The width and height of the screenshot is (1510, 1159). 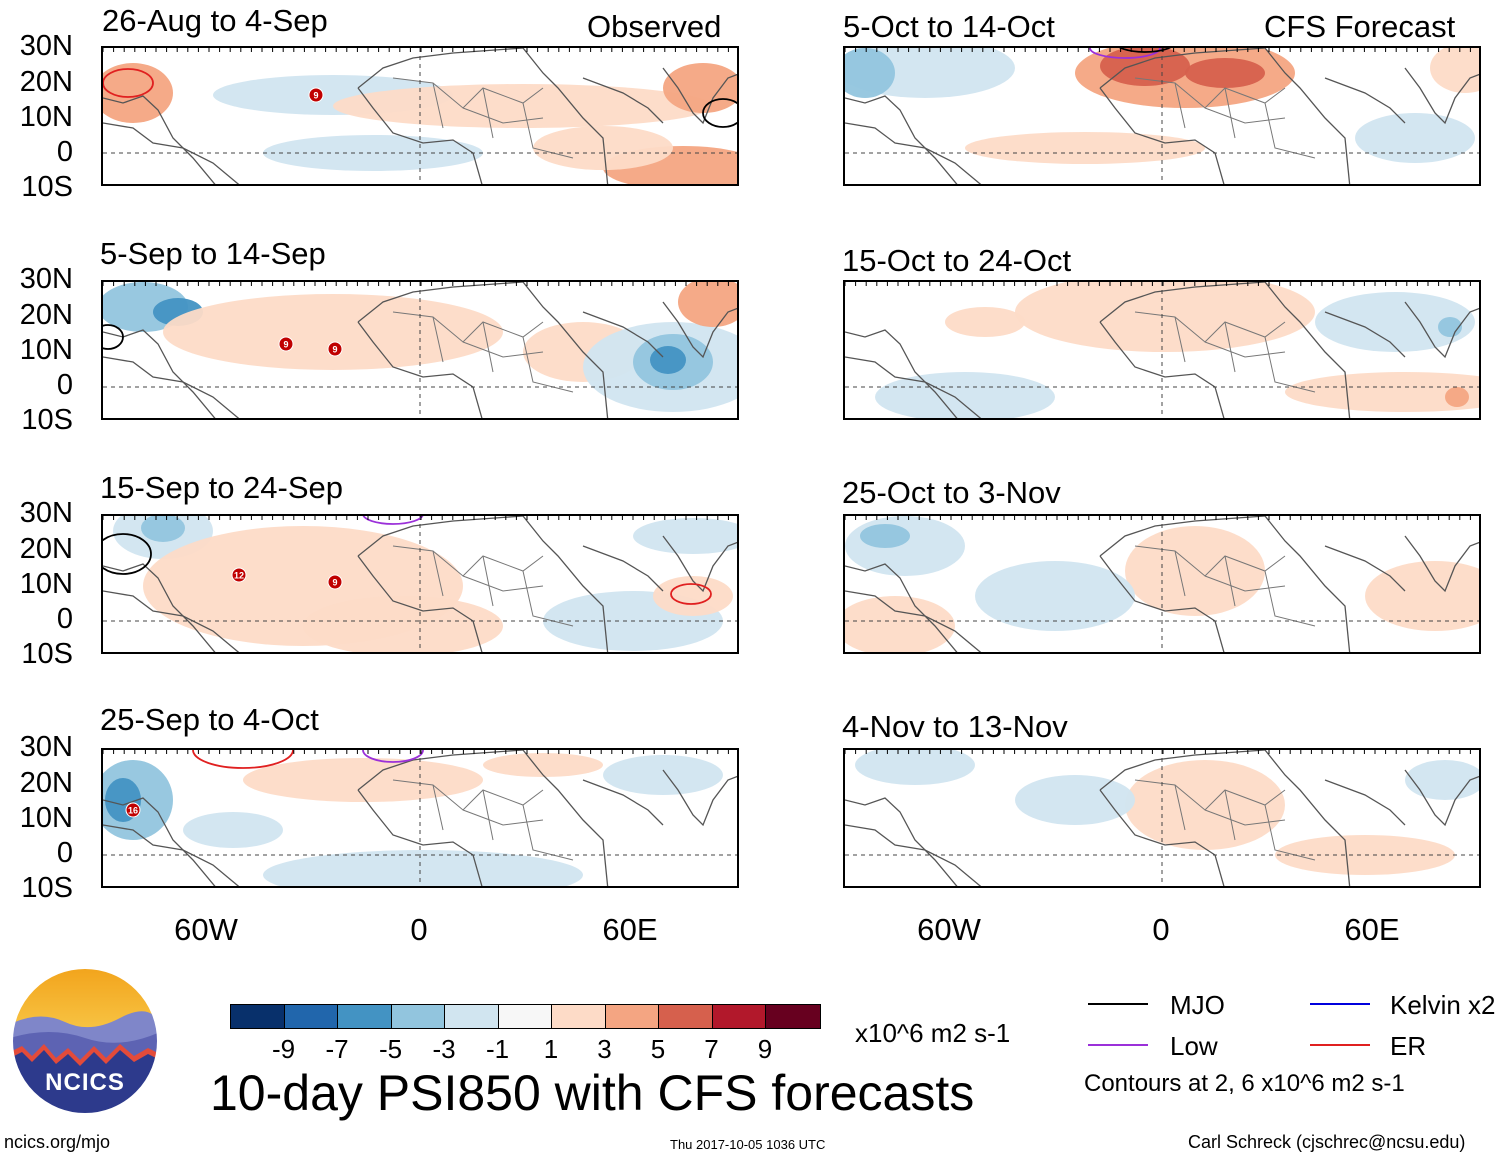 What do you see at coordinates (1340, 1045) in the screenshot?
I see `legend-line-er` at bounding box center [1340, 1045].